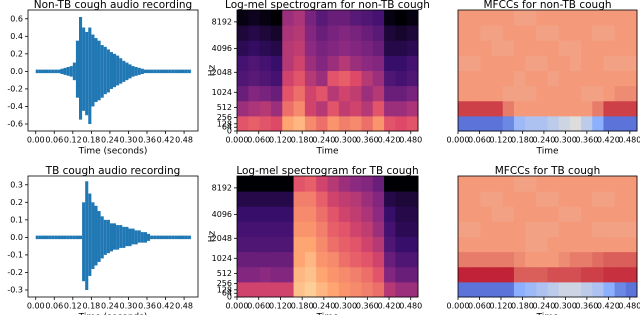 Image resolution: width=640 pixels, height=315 pixels. Describe the element at coordinates (222, 48) in the screenshot. I see `y-tick-label: 4096` at that location.